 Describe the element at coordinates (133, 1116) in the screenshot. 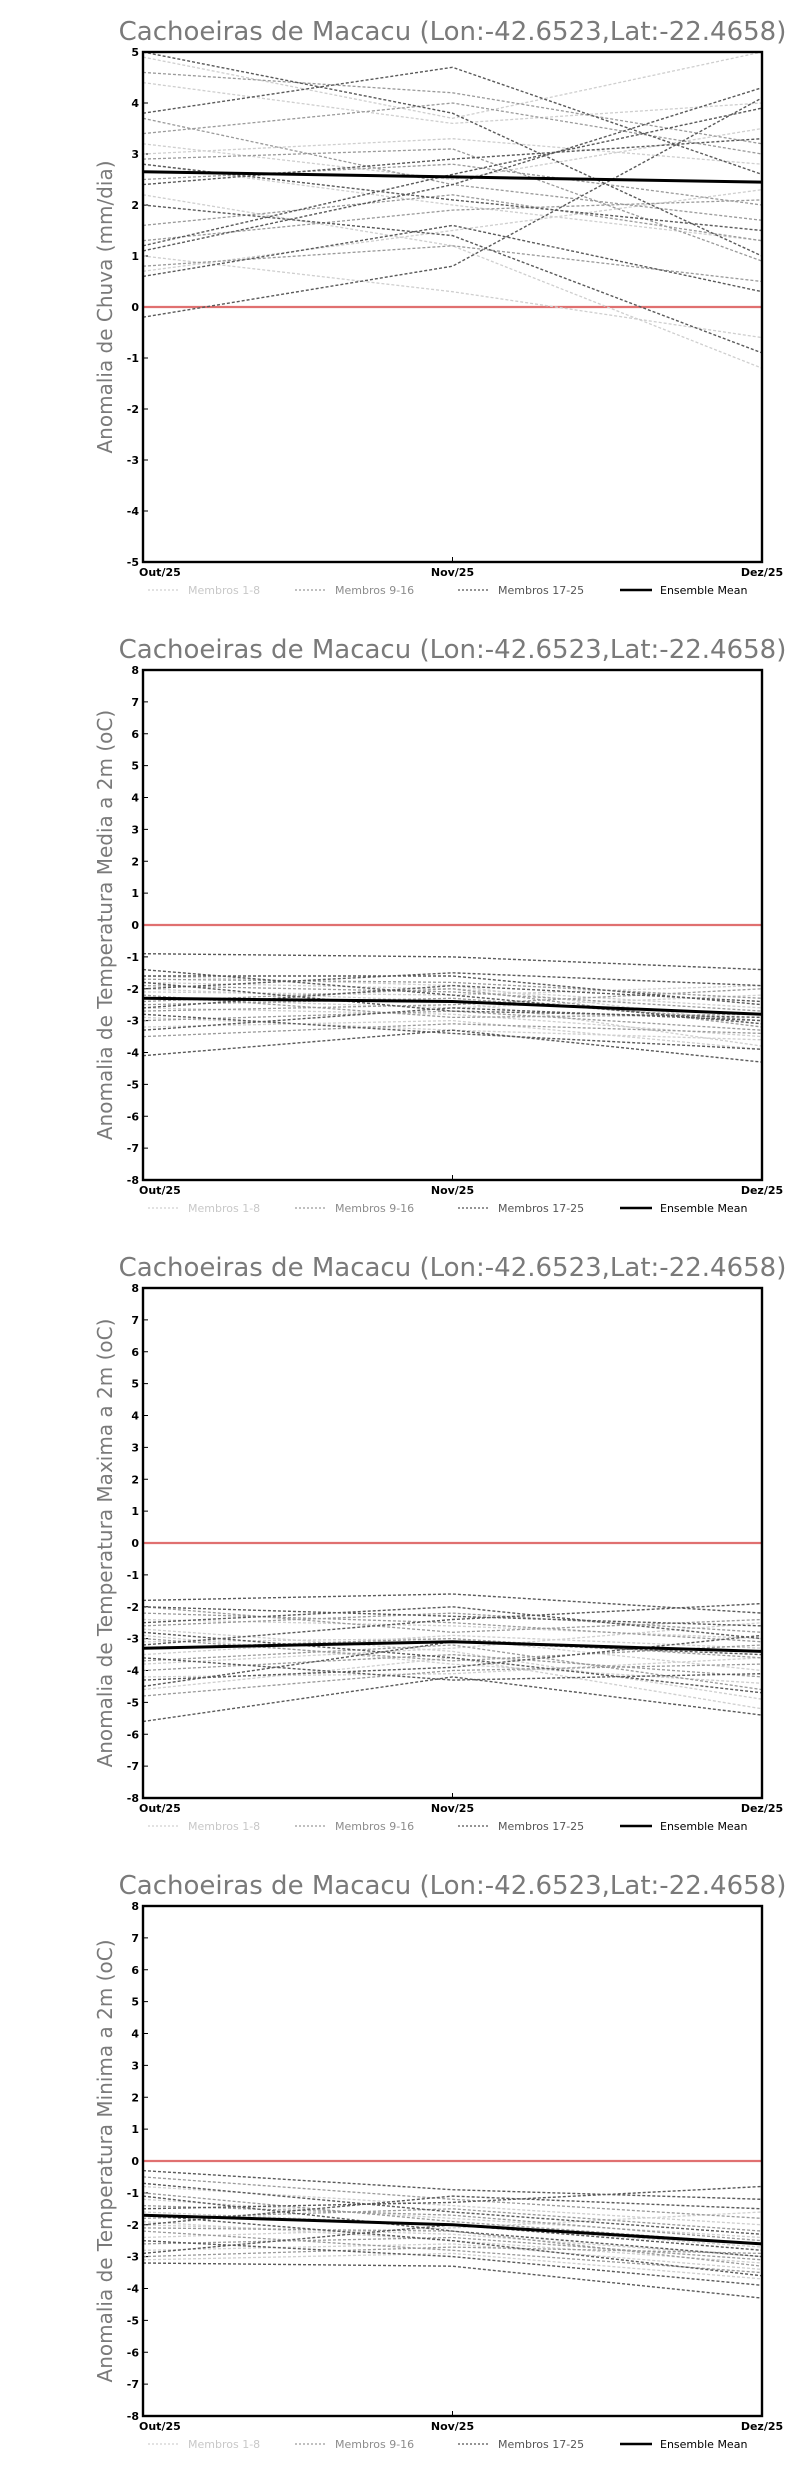

I see `y-tick-label: -6` at that location.